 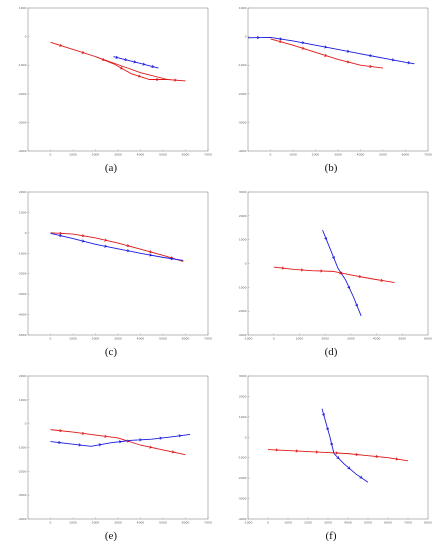 I want to click on y-tick-label-c-2: -3000, so click(x=22, y=294).